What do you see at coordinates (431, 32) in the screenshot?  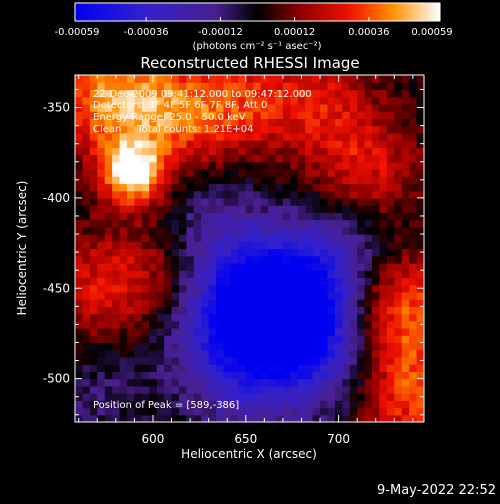 I see `colorbar-tick-label: 0.00059` at bounding box center [431, 32].